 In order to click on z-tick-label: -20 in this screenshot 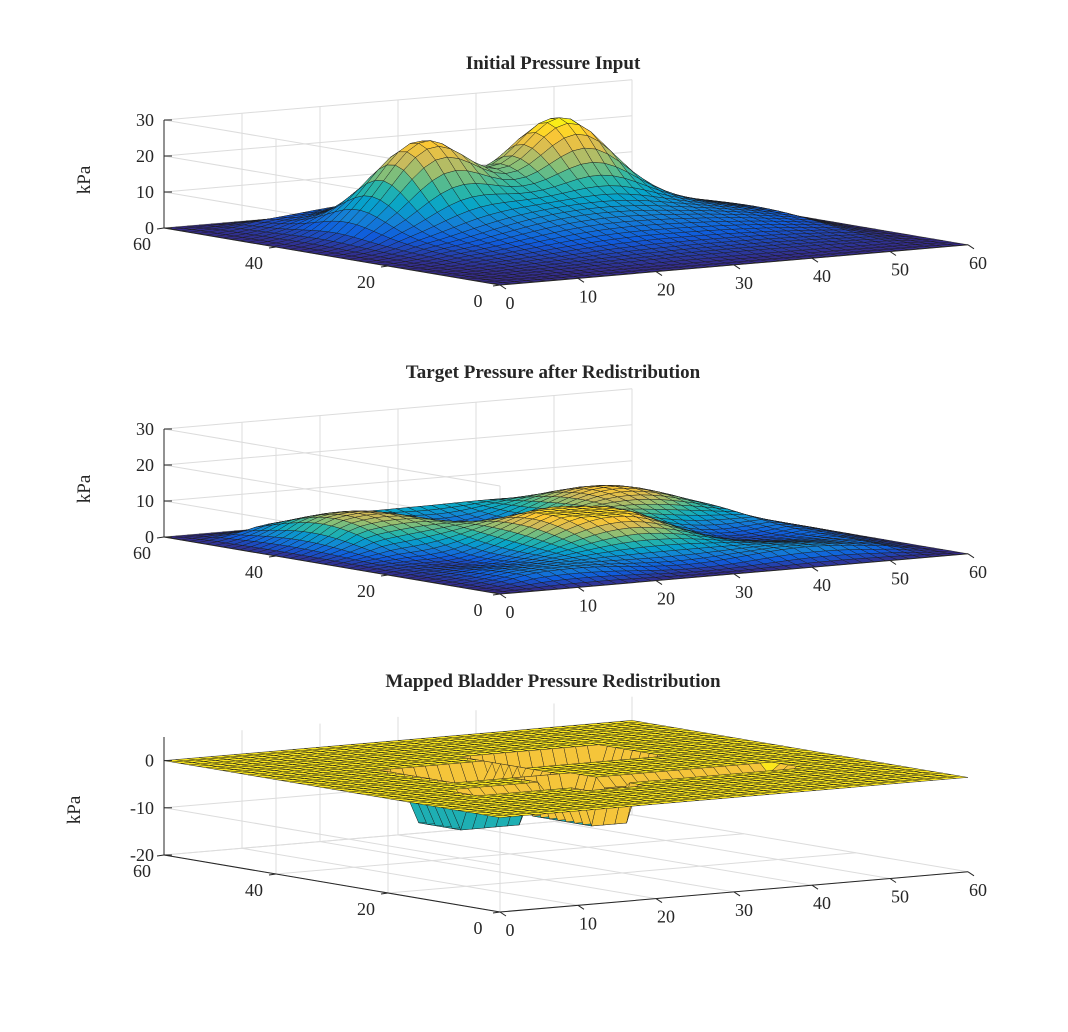, I will do `click(142, 855)`.